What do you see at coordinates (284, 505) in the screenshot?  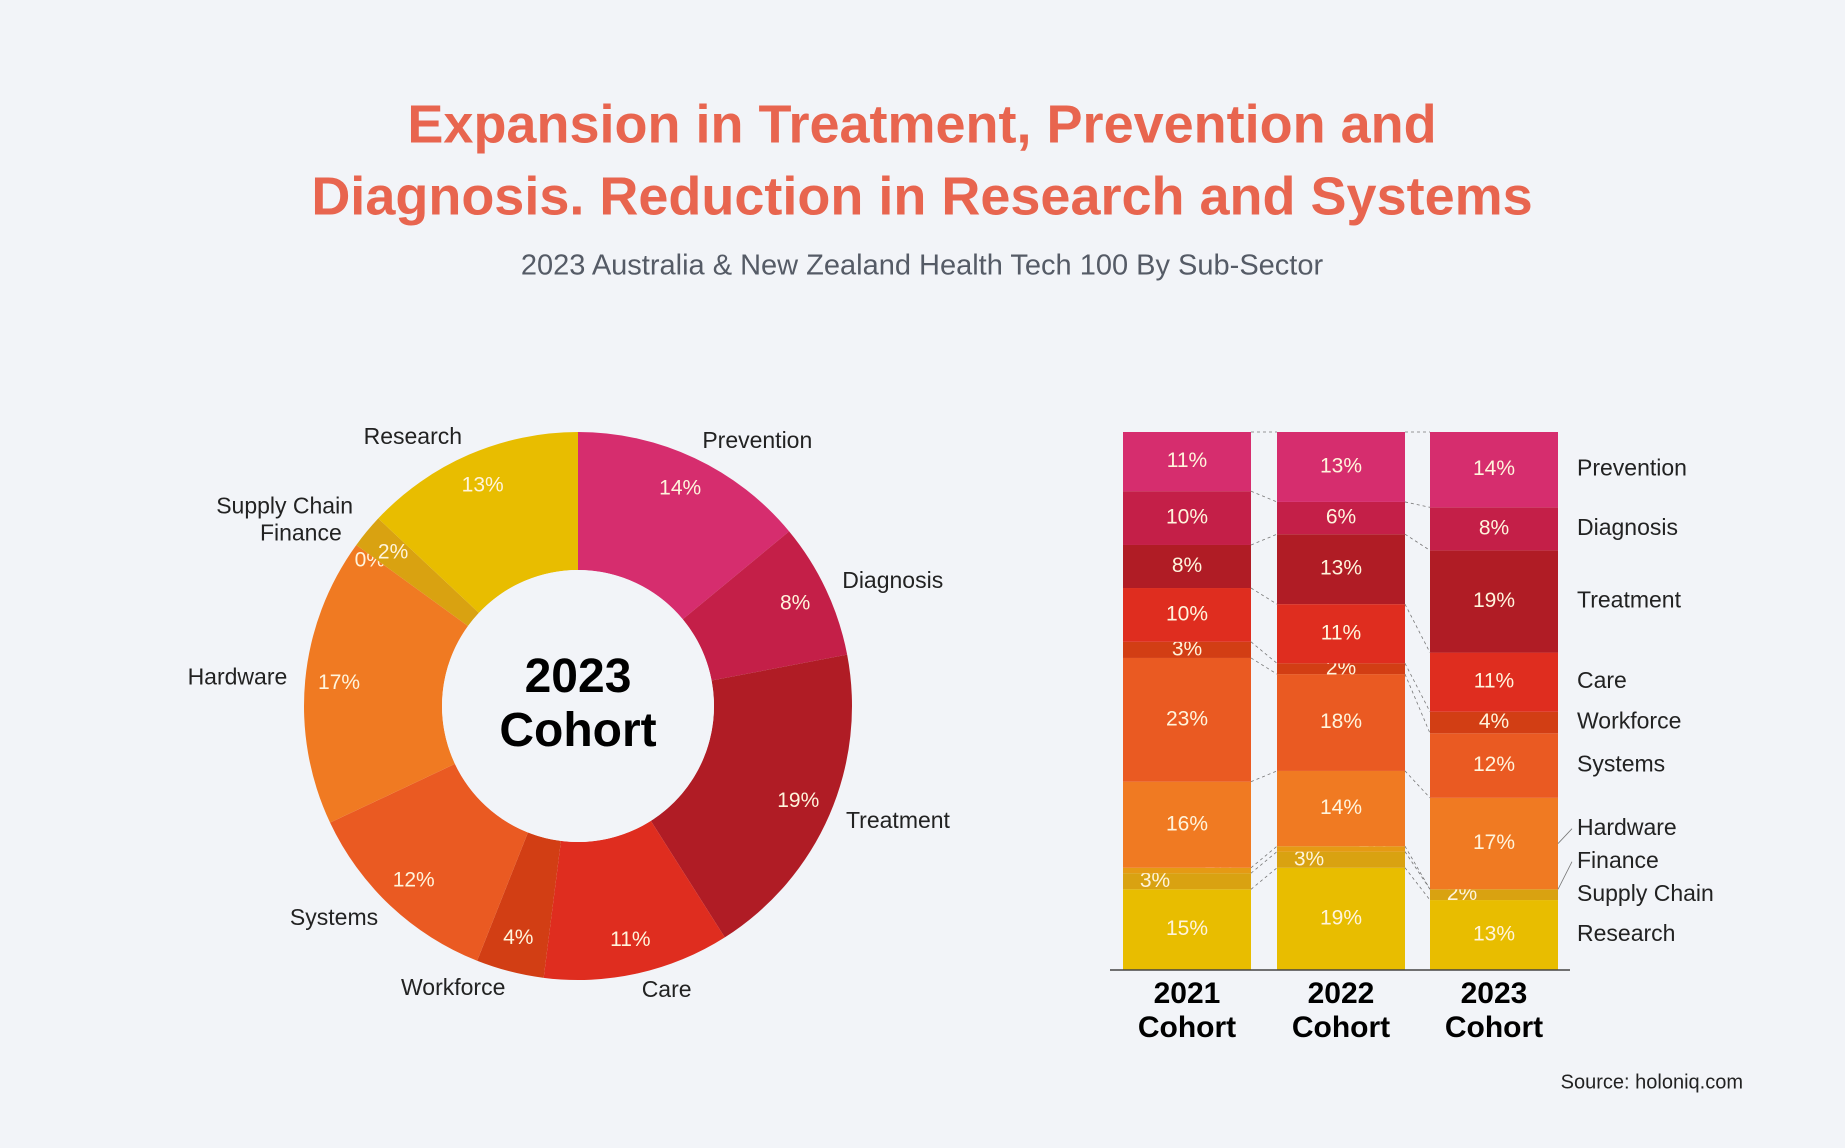 I see `category-label: Supply Chain` at bounding box center [284, 505].